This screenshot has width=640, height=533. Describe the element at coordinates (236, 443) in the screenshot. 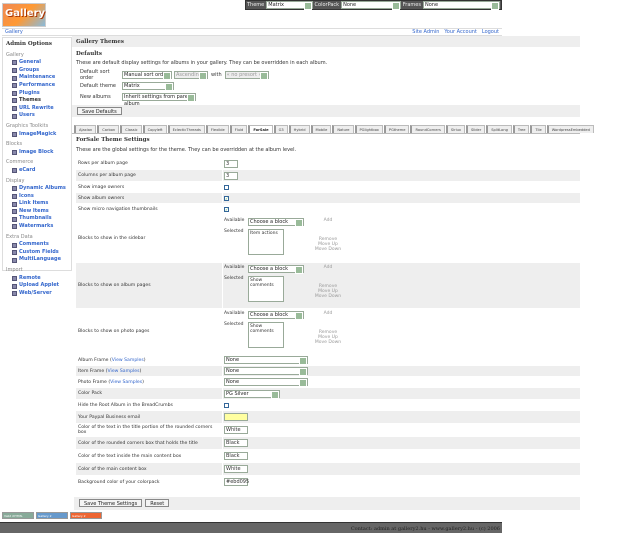

I see `rounded-box-color-input: Black` at that location.